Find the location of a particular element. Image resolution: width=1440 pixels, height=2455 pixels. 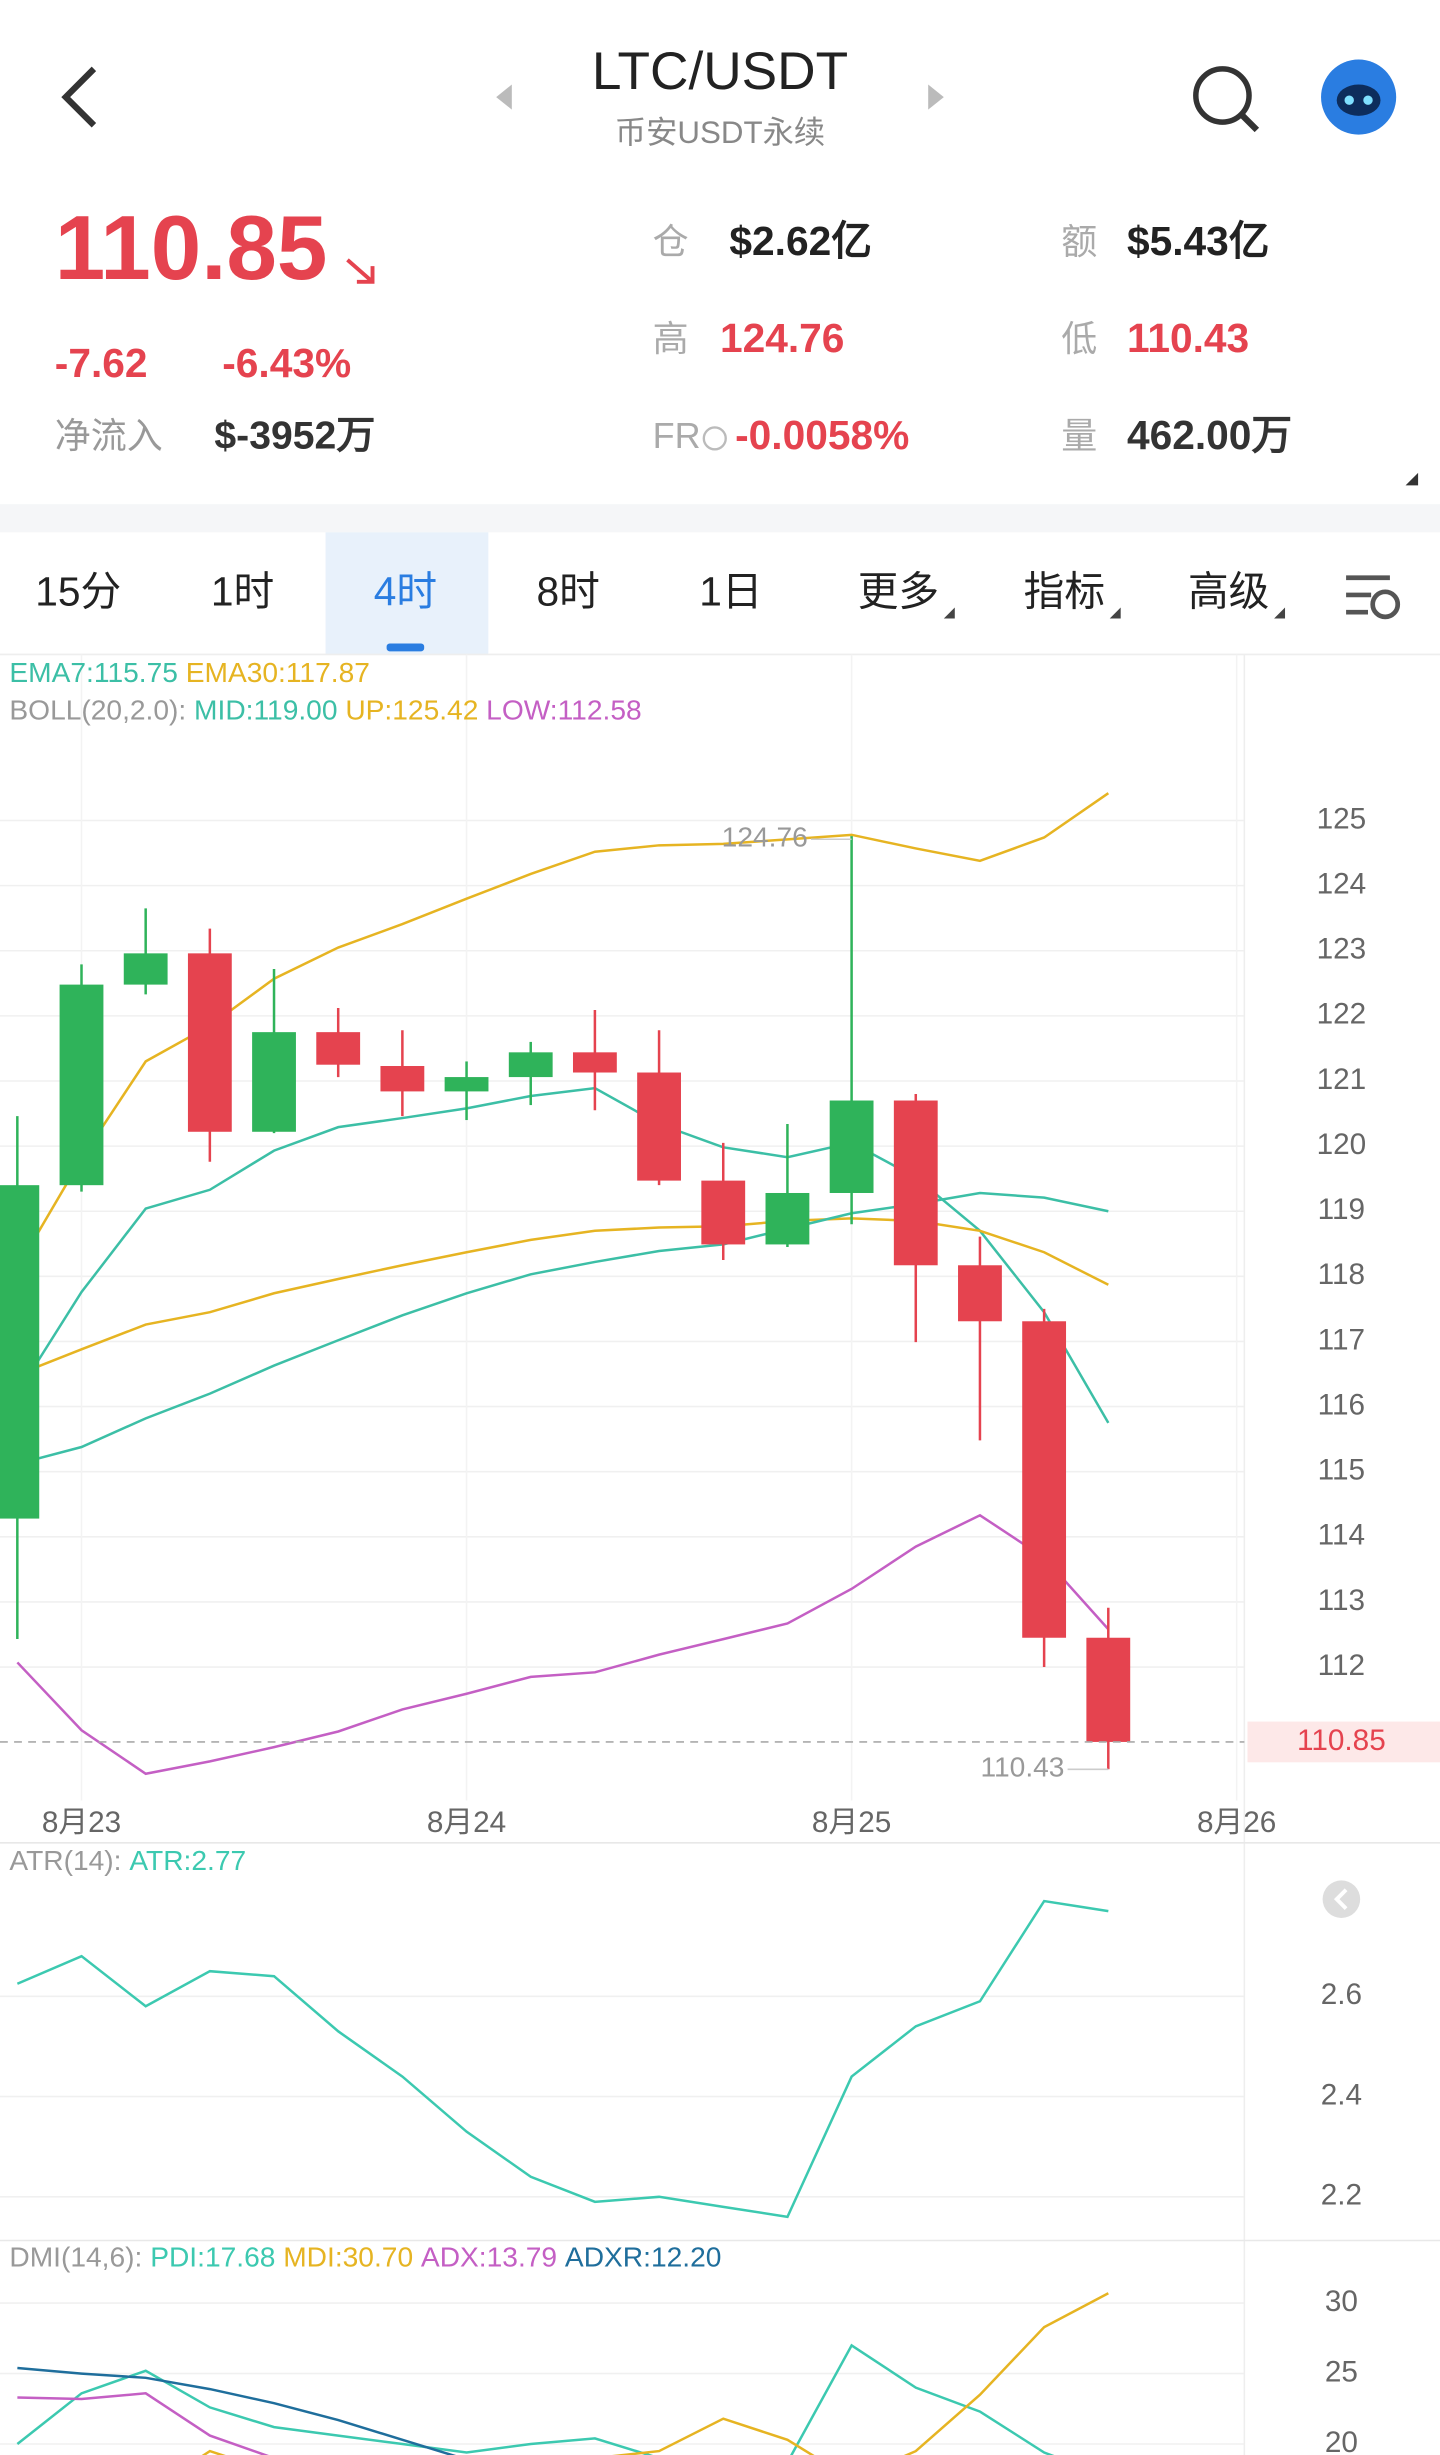

tab: 4时 is located at coordinates (405, 592).